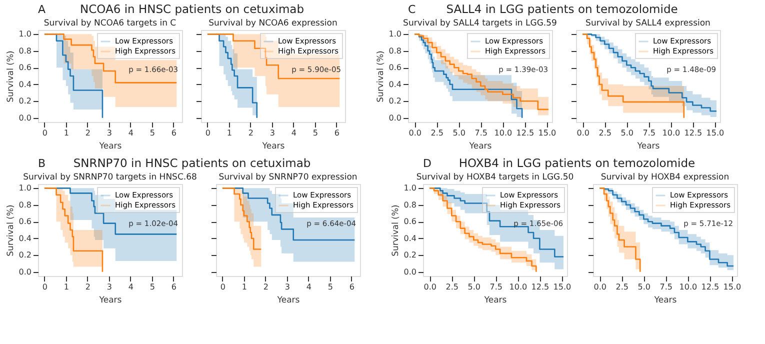 Image resolution: width=765 pixels, height=344 pixels. What do you see at coordinates (577, 163) in the screenshot?
I see `text: HOXB4 in LGG patients on temozolomide` at bounding box center [577, 163].